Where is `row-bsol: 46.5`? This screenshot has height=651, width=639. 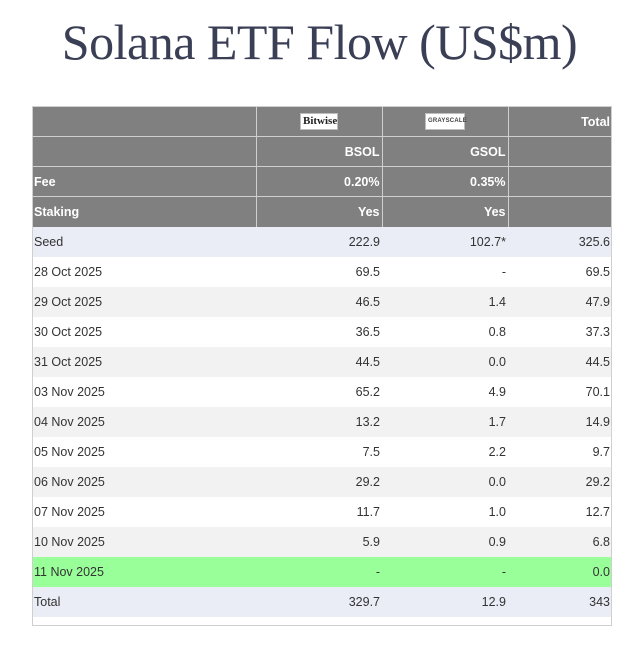
row-bsol: 46.5 is located at coordinates (319, 301).